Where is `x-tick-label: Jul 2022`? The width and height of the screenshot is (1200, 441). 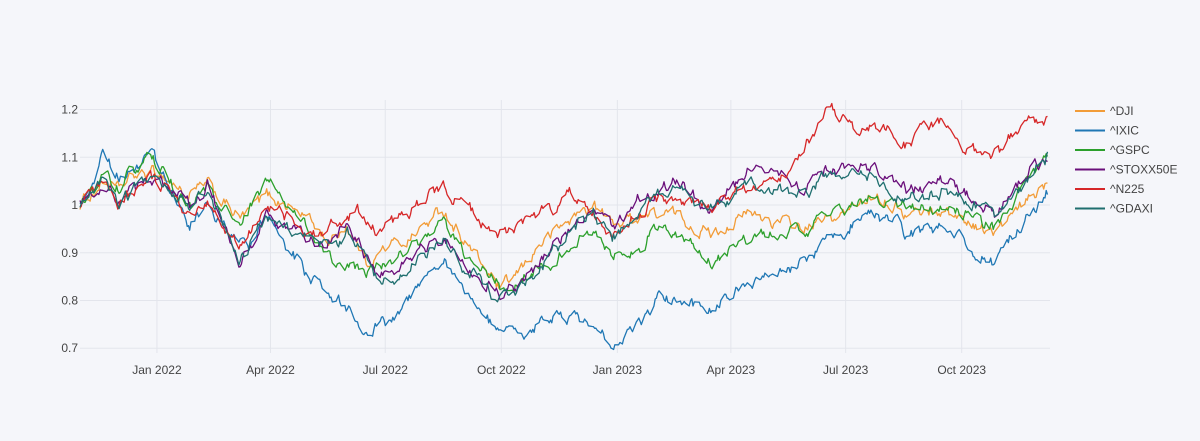
x-tick-label: Jul 2022 is located at coordinates (386, 370).